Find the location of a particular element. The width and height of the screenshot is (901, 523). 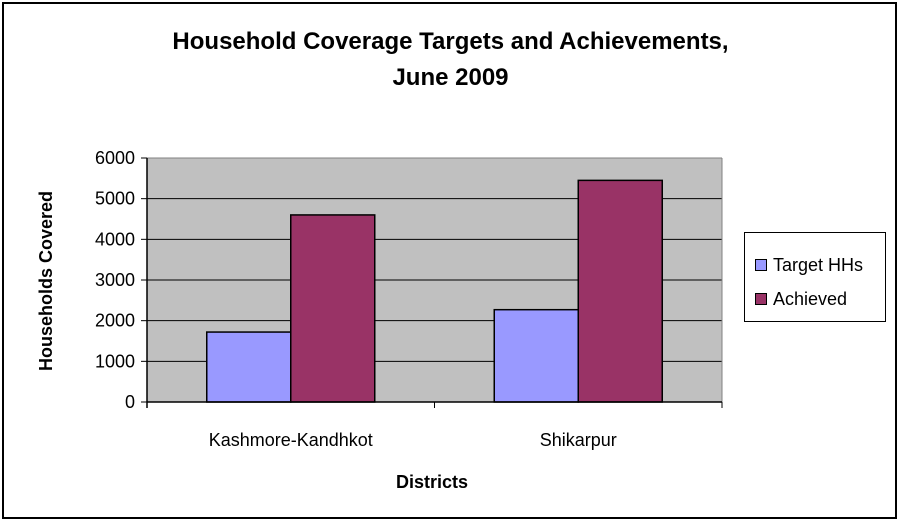

legend-item-achieved: Achieved is located at coordinates (801, 299).